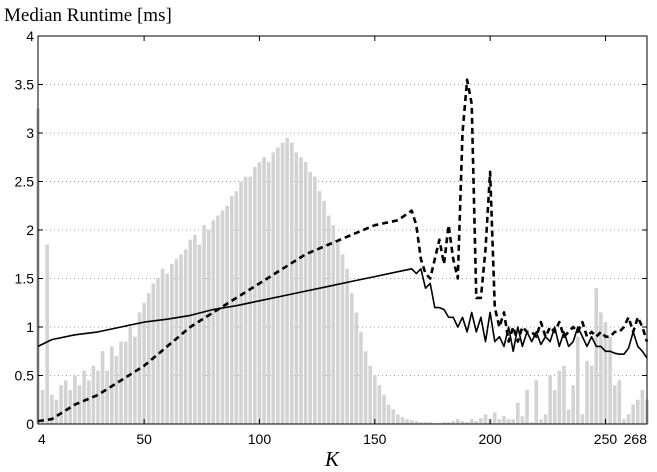  Describe the element at coordinates (25, 376) in the screenshot. I see `y-tick-label: 0.5` at that location.